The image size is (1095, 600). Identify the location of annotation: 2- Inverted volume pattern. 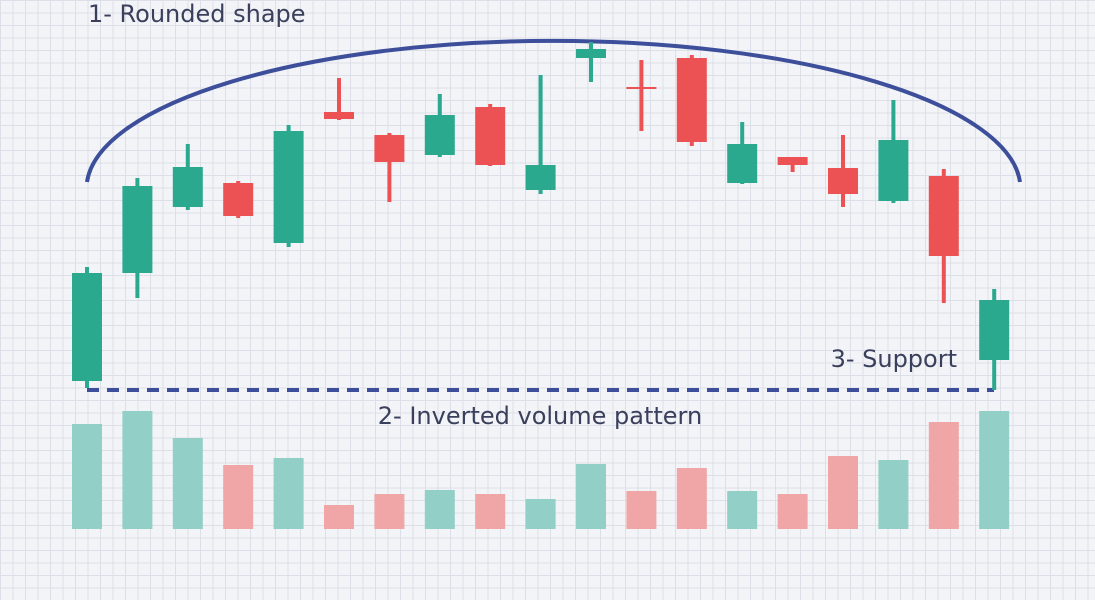
(540, 416).